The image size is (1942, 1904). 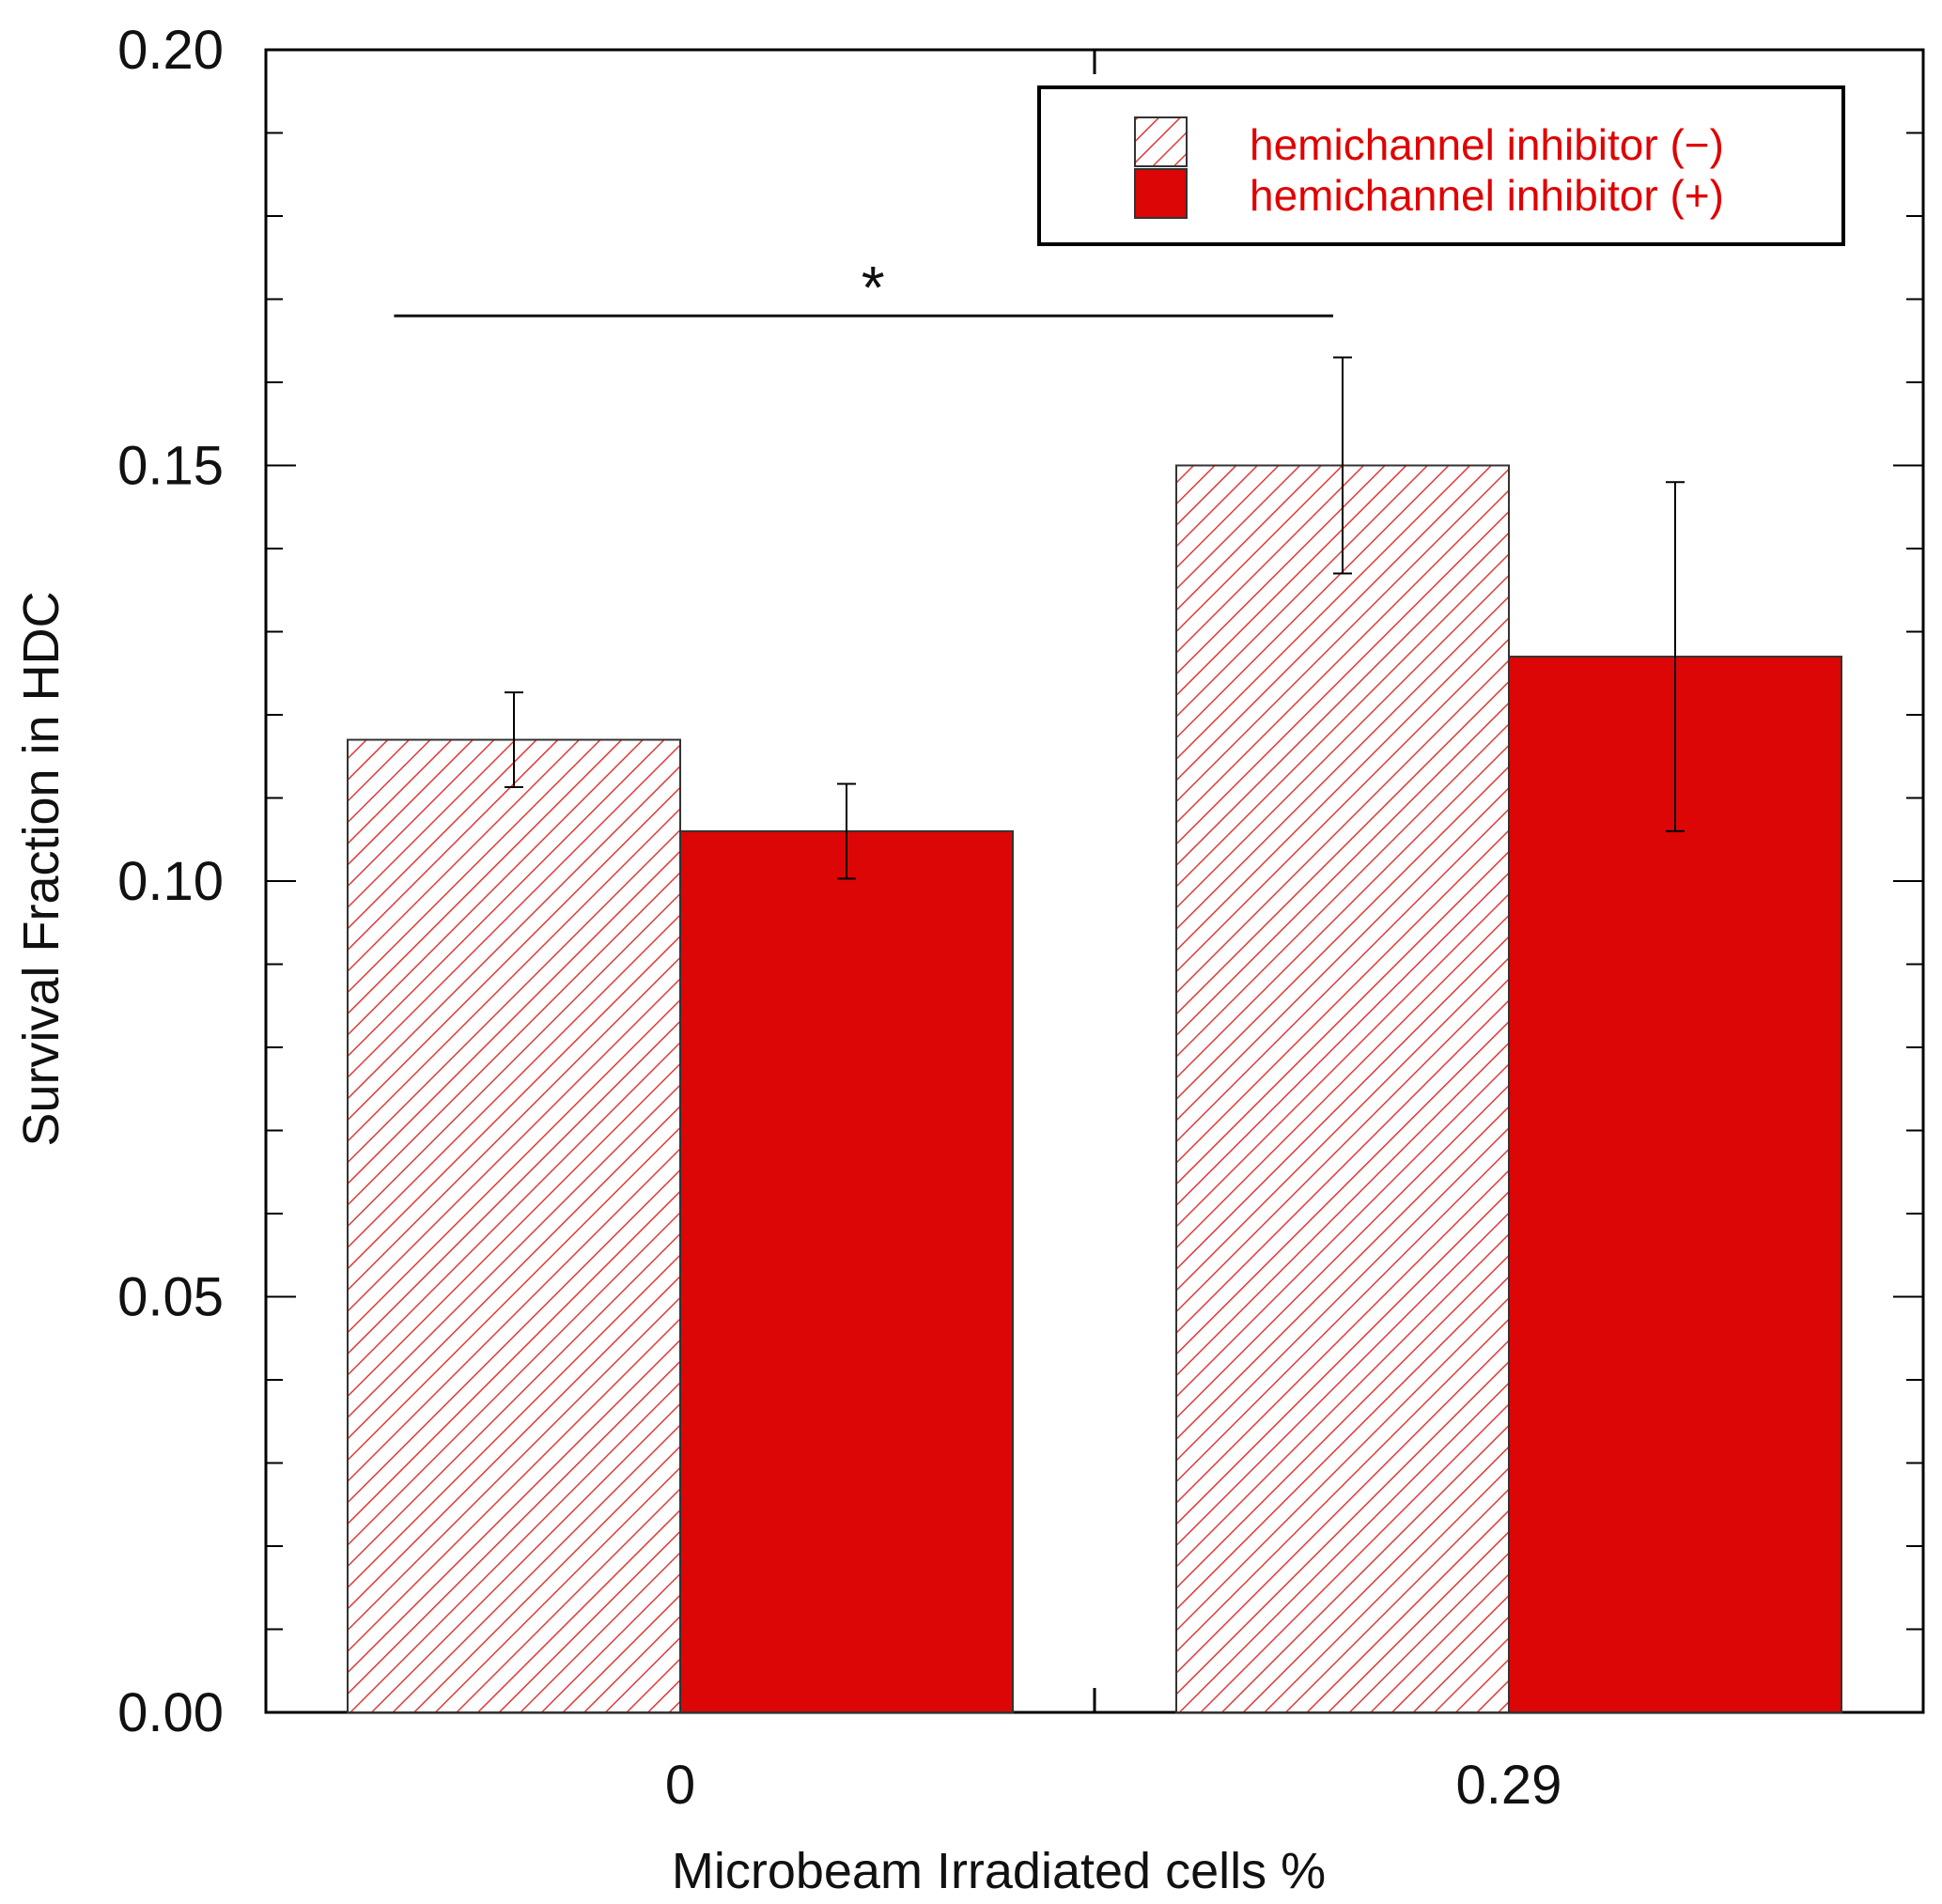 I want to click on significance-label: *, so click(x=873, y=287).